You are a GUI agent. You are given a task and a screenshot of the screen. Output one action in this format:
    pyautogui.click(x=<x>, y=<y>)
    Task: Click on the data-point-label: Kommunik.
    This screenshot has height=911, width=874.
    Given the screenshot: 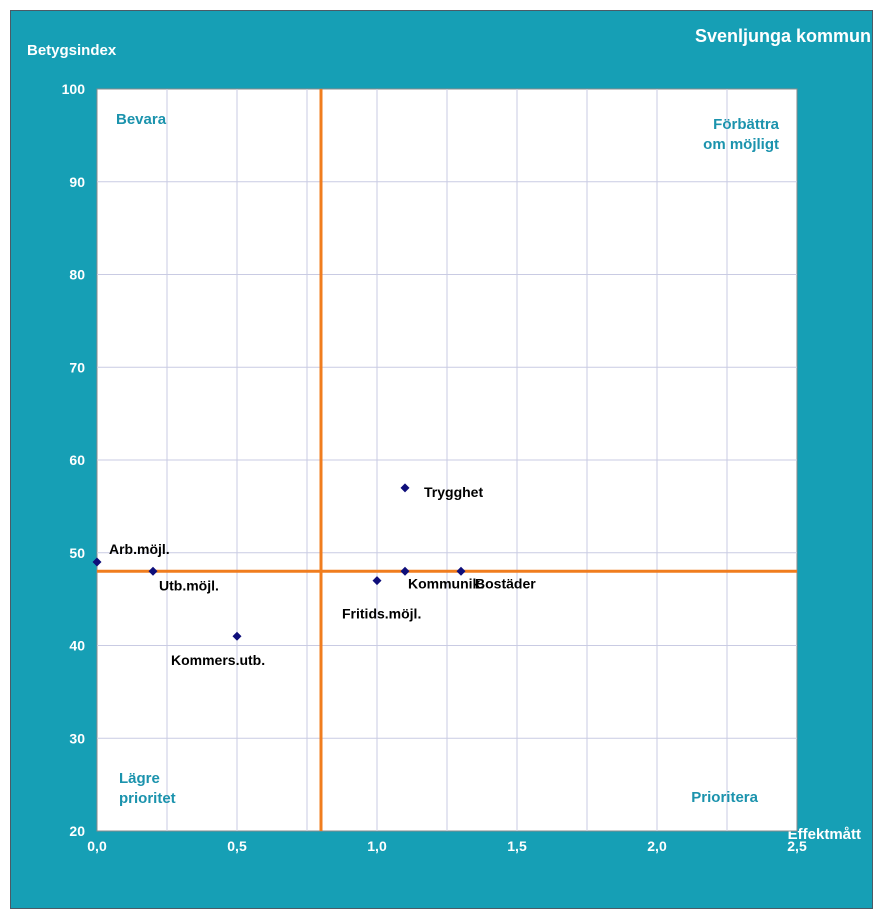 What is the action you would take?
    pyautogui.click(x=446, y=583)
    